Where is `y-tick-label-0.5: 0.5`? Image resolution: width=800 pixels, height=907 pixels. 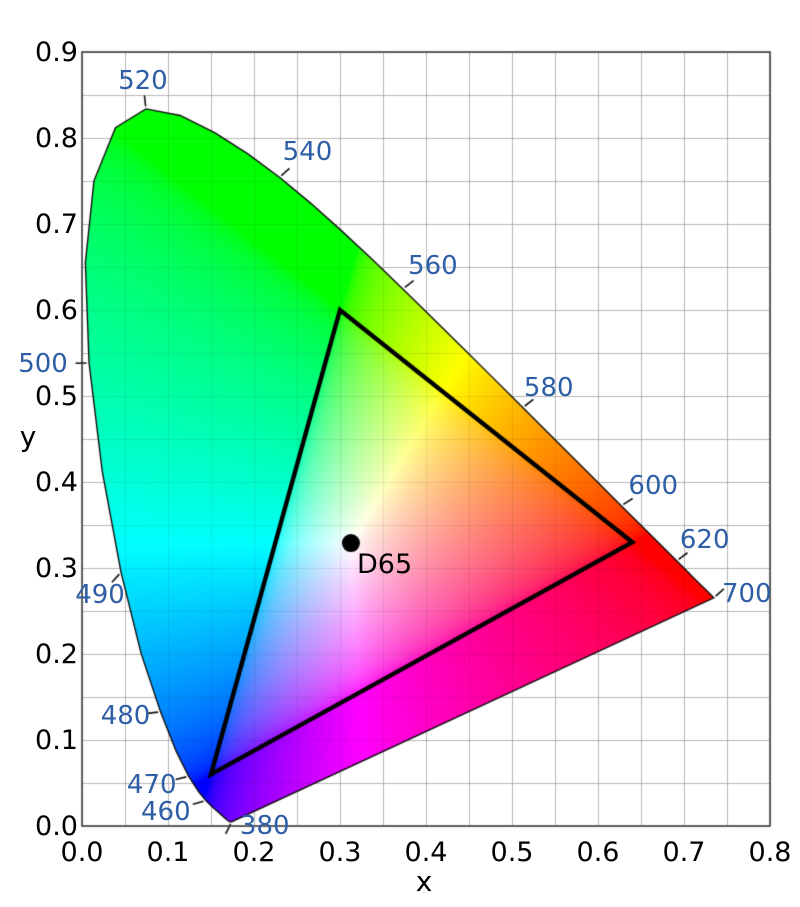 y-tick-label-0.5: 0.5 is located at coordinates (56, 396).